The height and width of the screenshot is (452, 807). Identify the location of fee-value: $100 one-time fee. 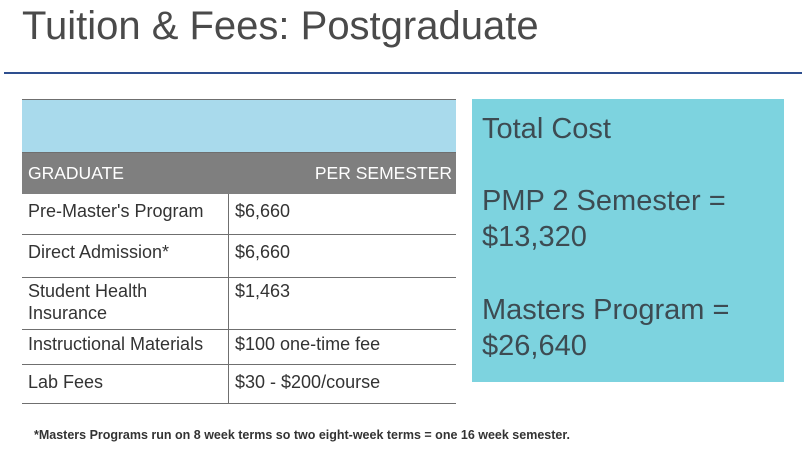
(308, 344).